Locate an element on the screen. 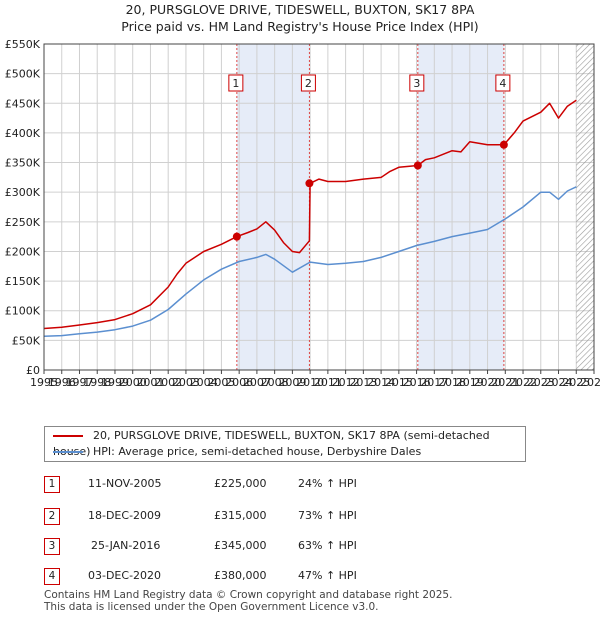 This screenshot has width=600, height=620. sale-label-text: 1 is located at coordinates (235, 83).